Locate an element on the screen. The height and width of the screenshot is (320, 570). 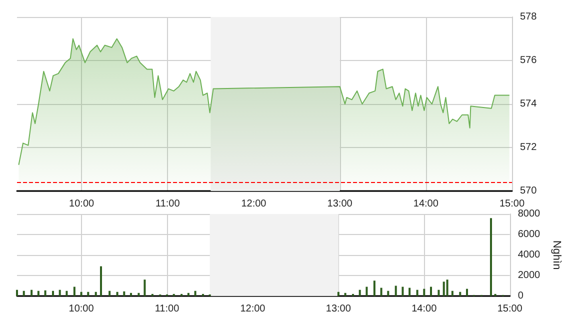
y-tick-label: 6000 is located at coordinates (529, 234).